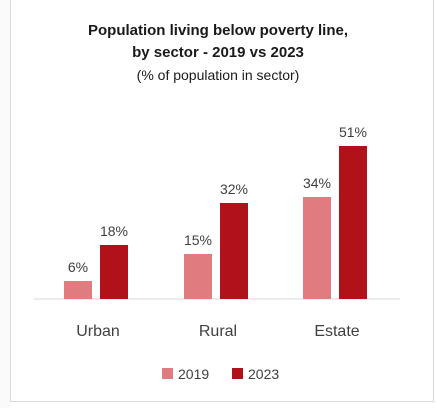 The width and height of the screenshot is (436, 408). I want to click on bar-estate-2023, so click(353, 222).